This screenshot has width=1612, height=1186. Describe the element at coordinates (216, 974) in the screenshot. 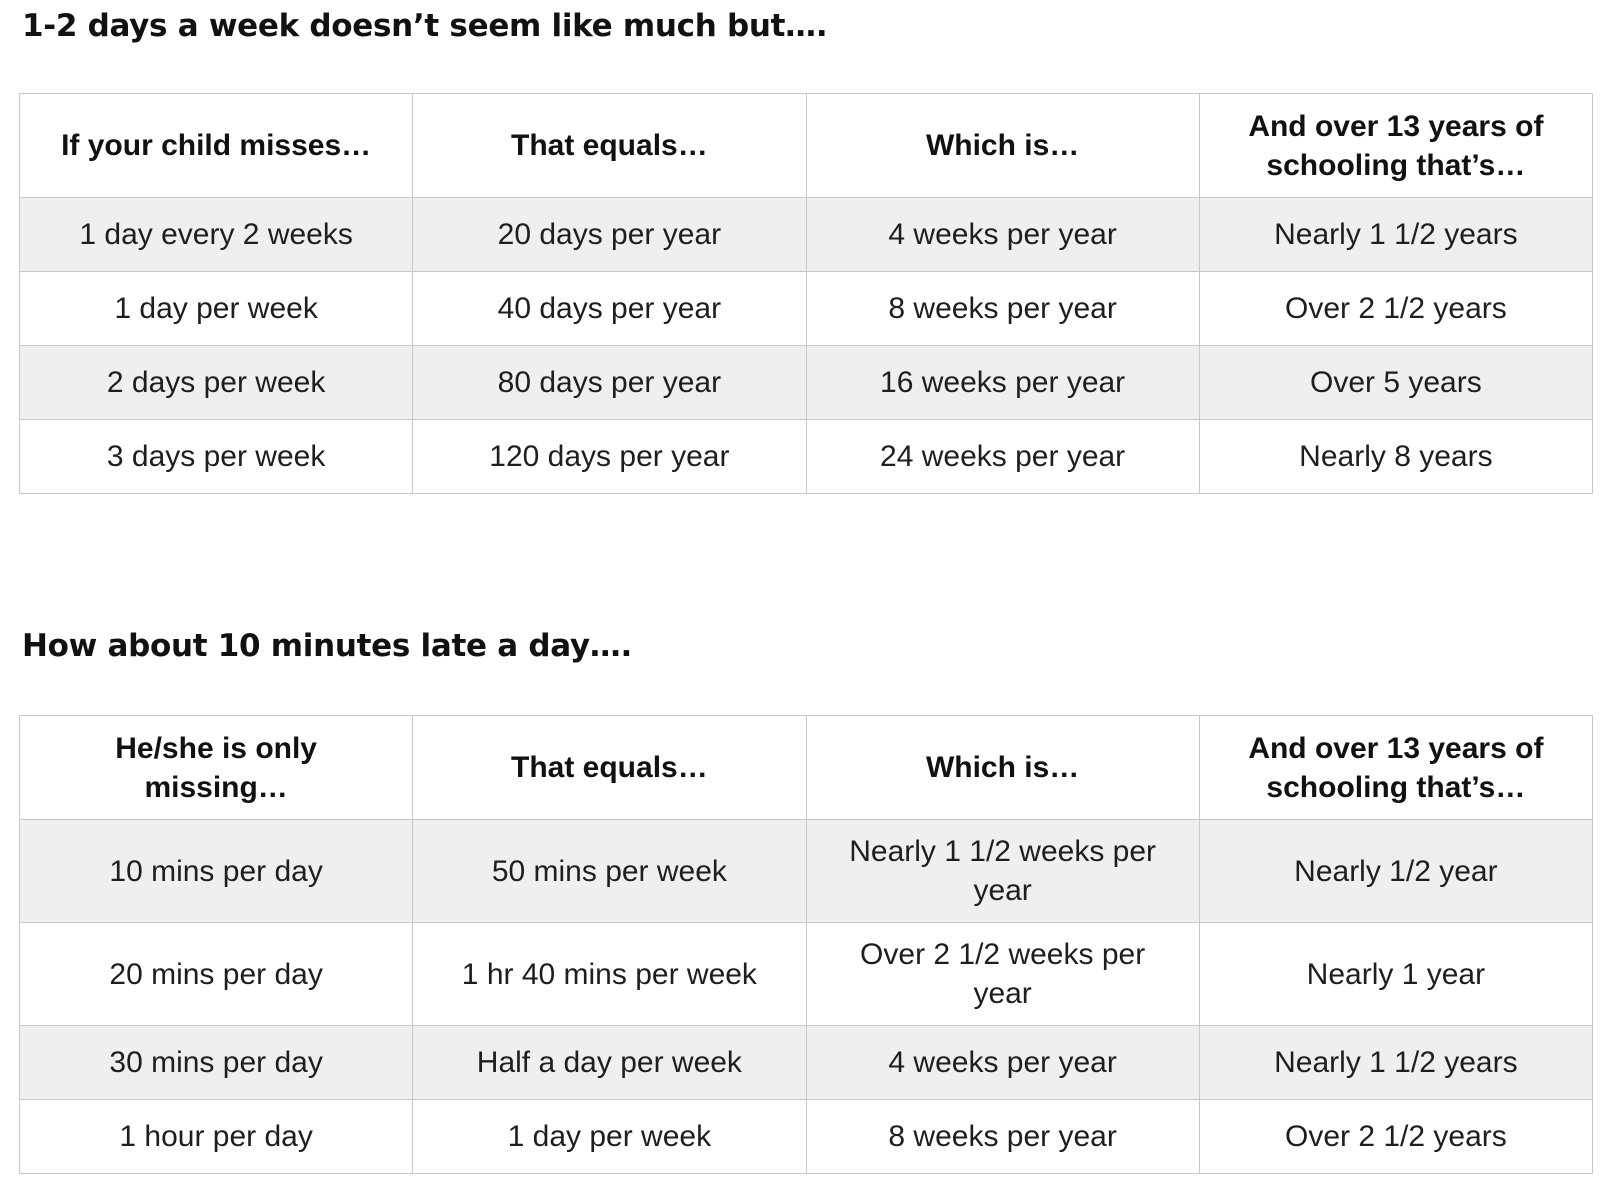

I see `table-cell: 20 mins per day` at that location.